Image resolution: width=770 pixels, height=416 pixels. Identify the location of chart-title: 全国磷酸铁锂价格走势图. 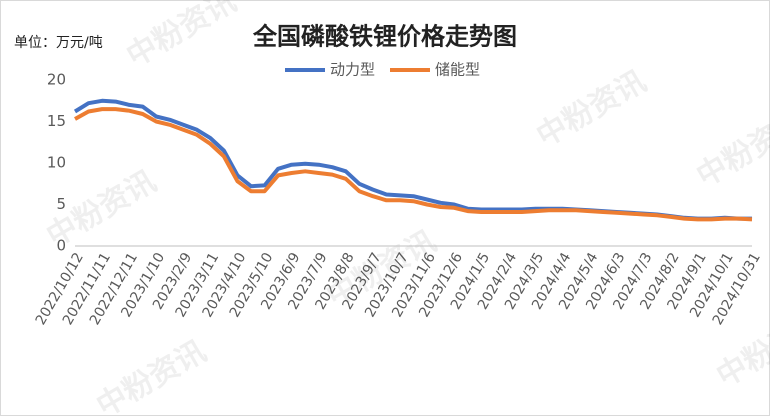
(384, 36).